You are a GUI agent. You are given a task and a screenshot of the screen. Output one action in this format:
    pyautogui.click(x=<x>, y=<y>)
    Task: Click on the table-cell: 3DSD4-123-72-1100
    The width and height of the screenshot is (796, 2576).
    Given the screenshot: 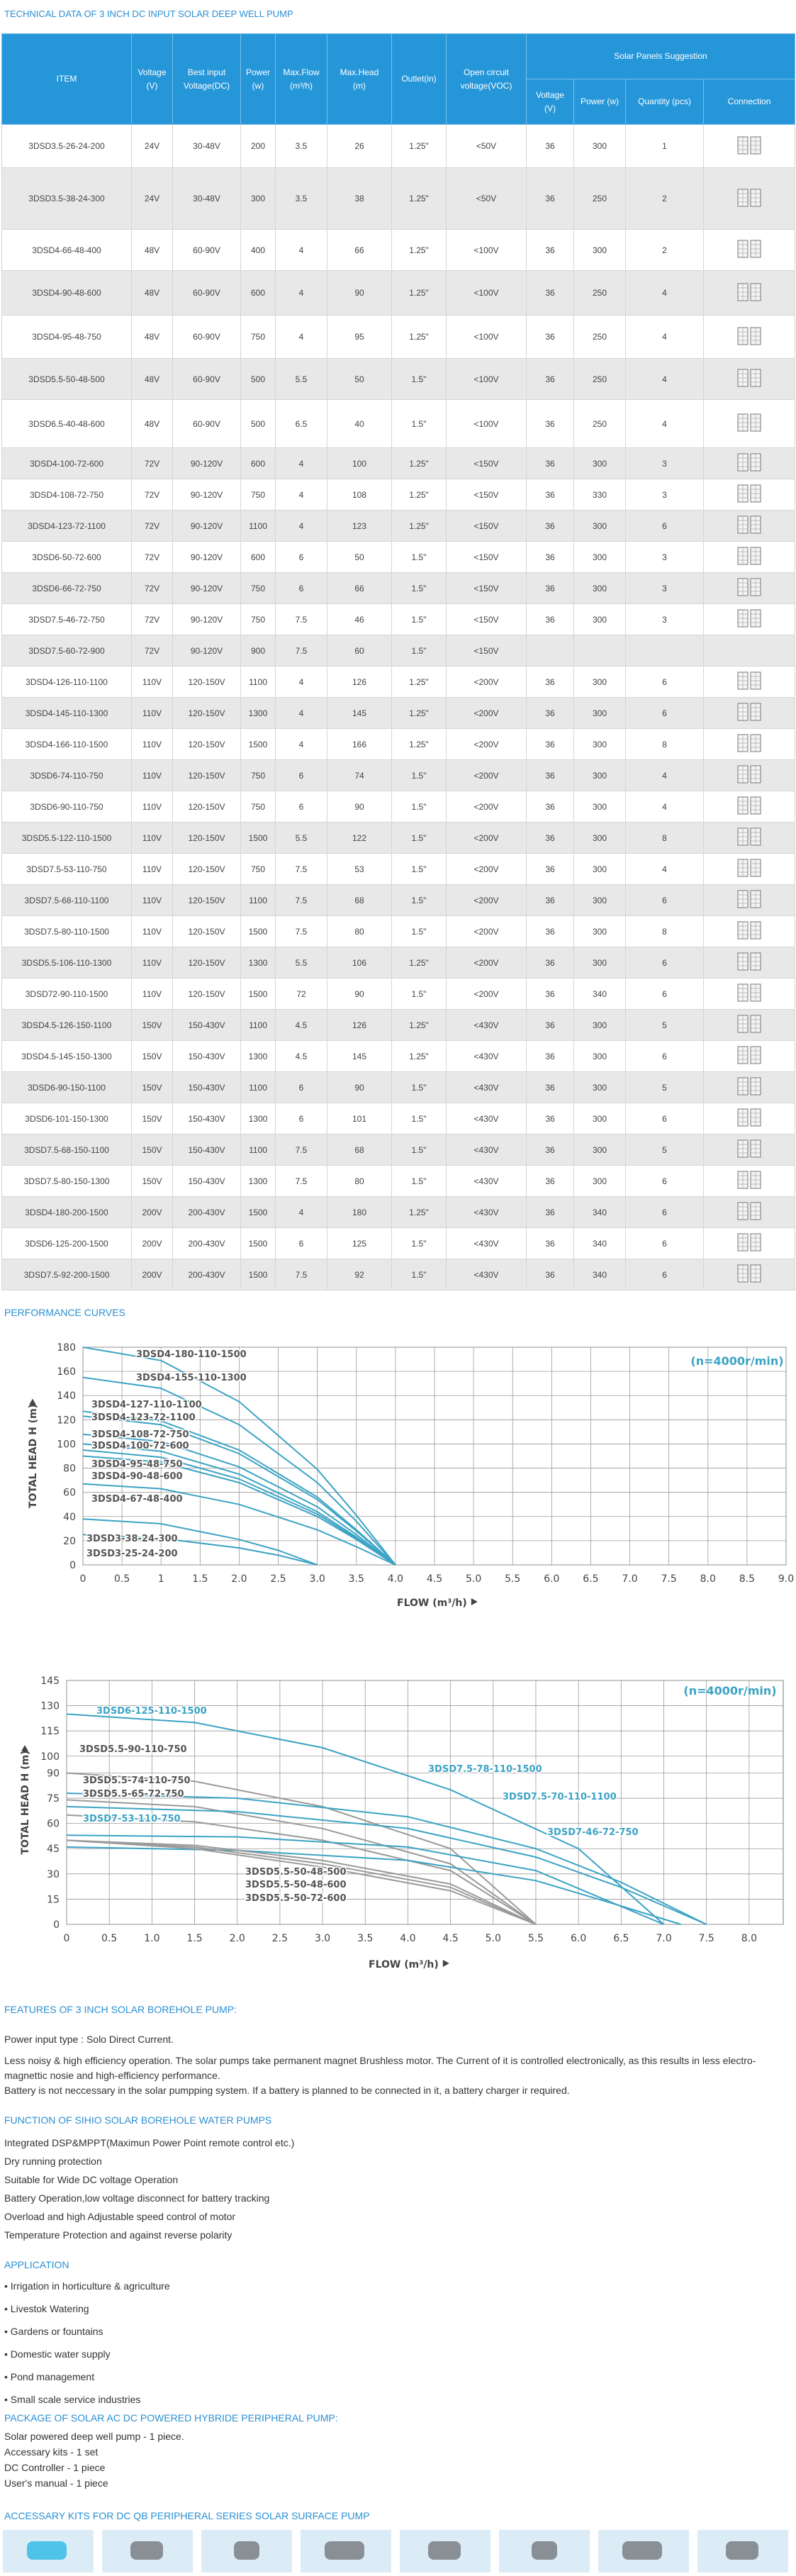 What is the action you would take?
    pyautogui.click(x=67, y=526)
    